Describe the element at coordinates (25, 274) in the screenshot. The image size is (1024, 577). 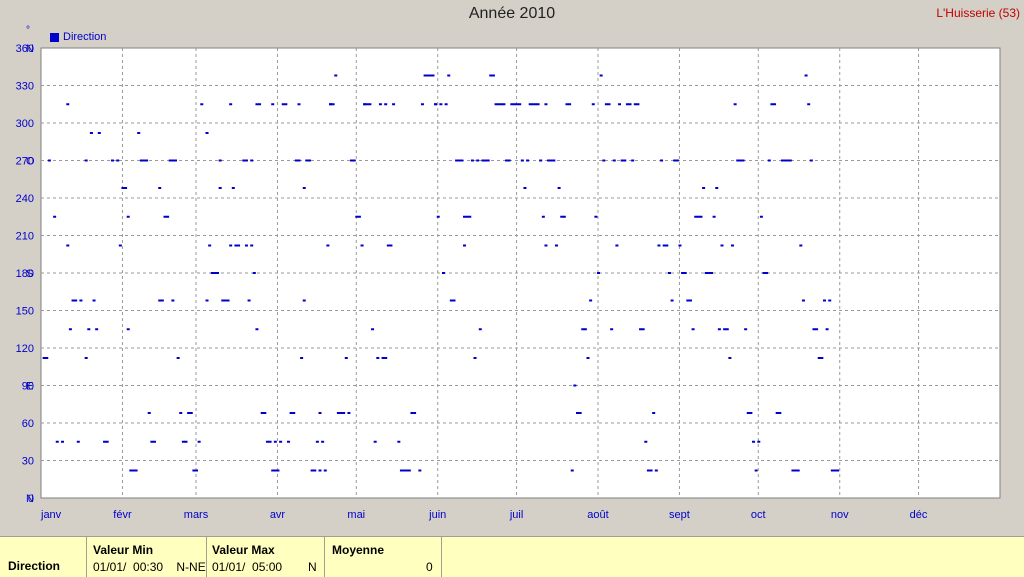
I see `y-tick-label: 180` at that location.